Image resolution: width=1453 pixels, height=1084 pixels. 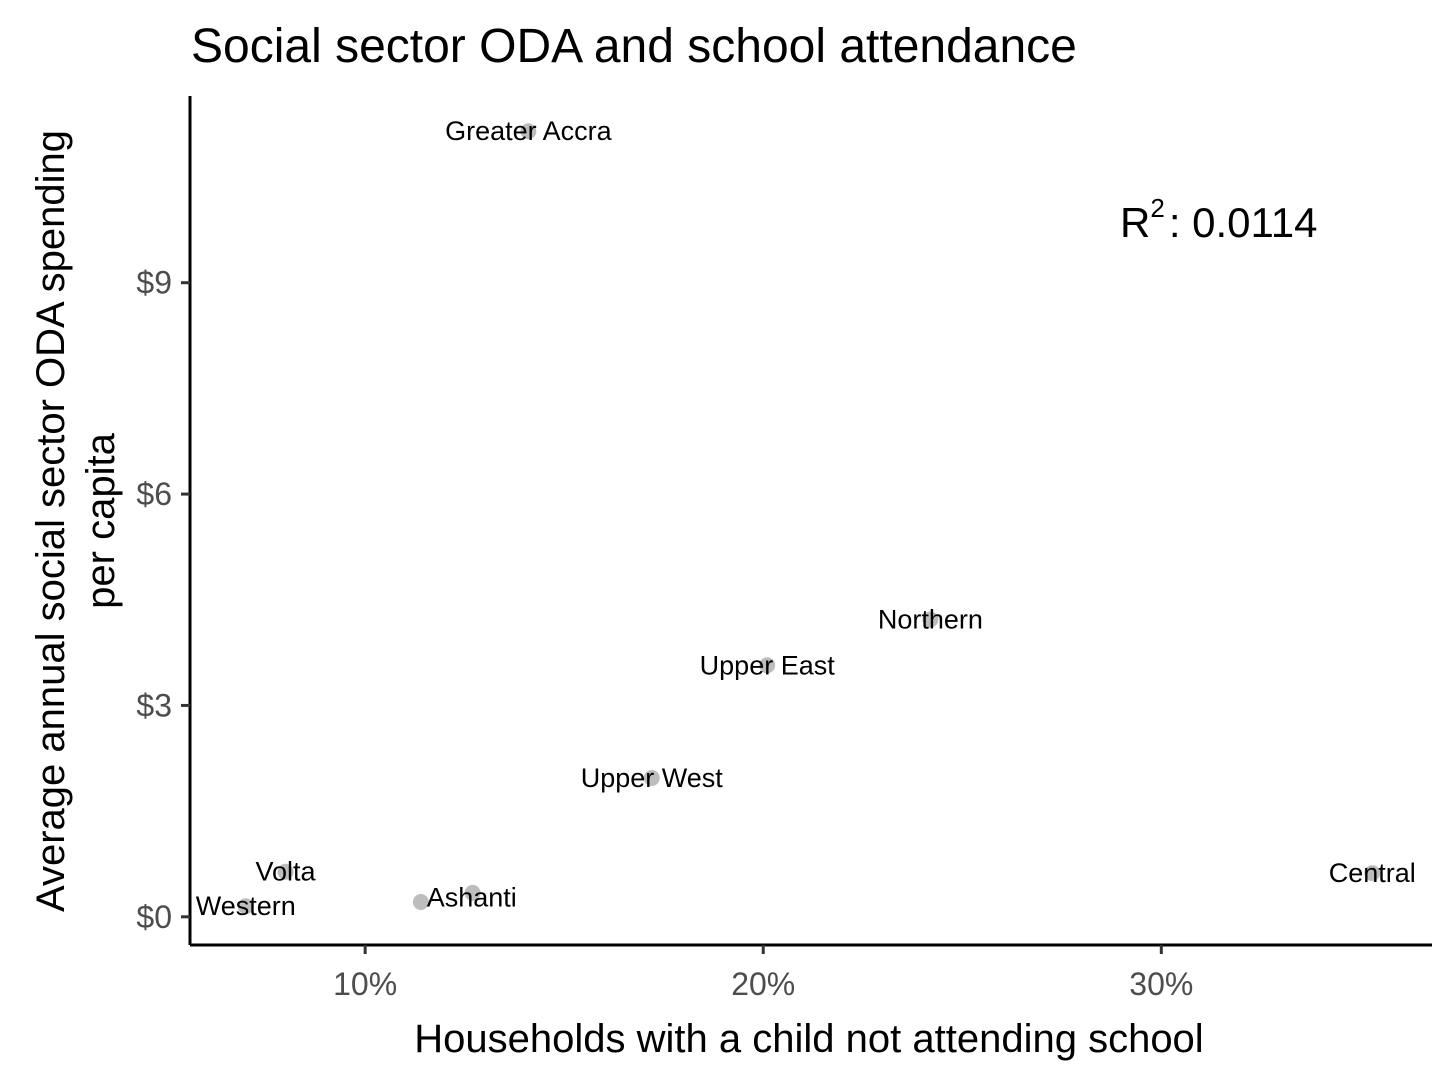 What do you see at coordinates (154, 917) in the screenshot?
I see `y-tick-label: $0` at bounding box center [154, 917].